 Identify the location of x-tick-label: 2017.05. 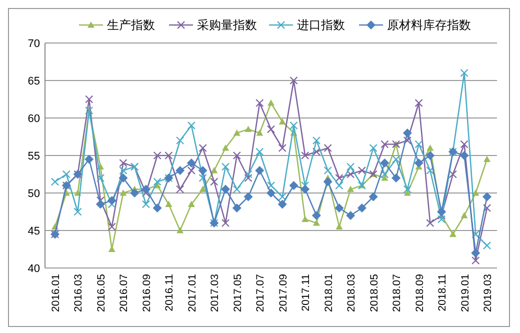
(238, 293).